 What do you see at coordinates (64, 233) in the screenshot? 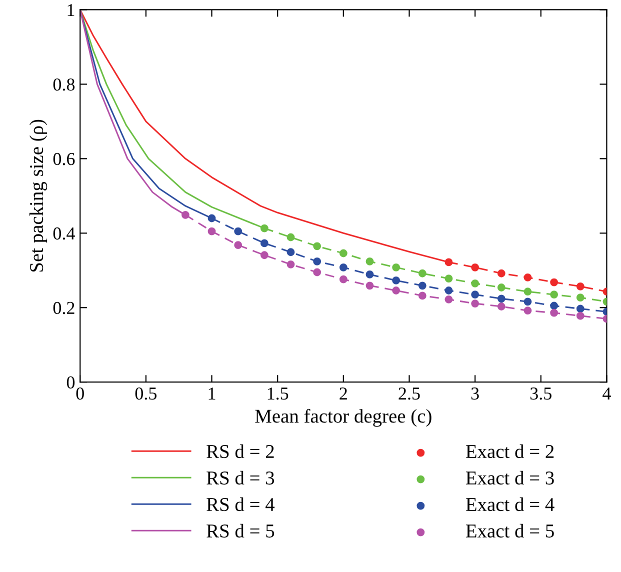
I see `y-tick-label: 0.4` at bounding box center [64, 233].